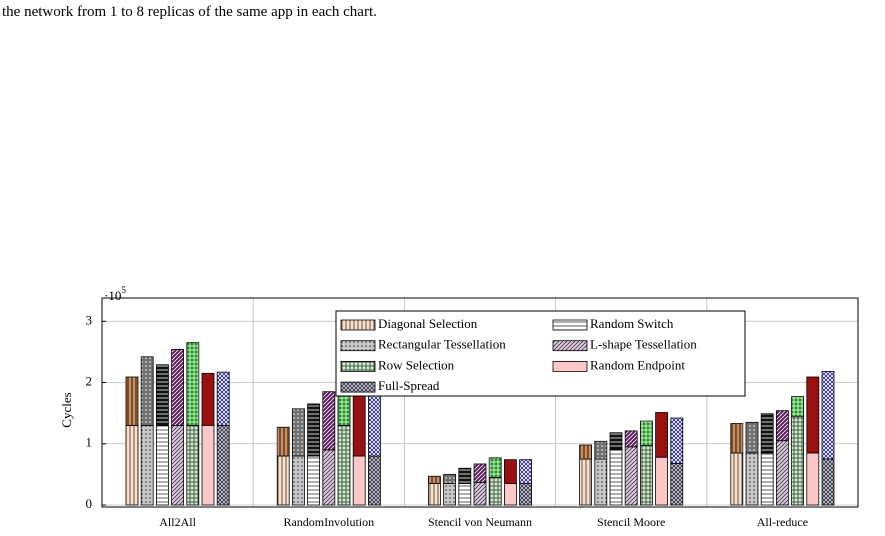  I want to click on y-tick-label: 2, so click(89, 380).